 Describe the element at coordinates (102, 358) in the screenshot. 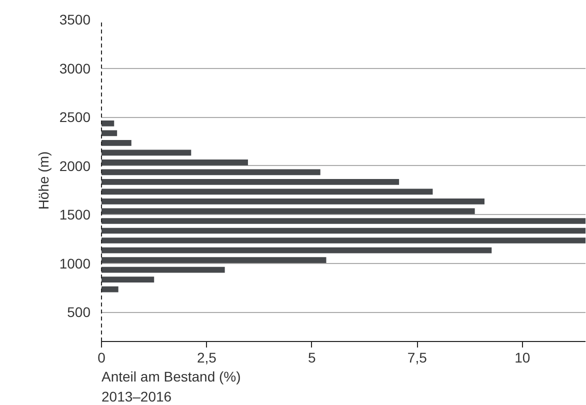

I see `x-tick-label: 0` at that location.